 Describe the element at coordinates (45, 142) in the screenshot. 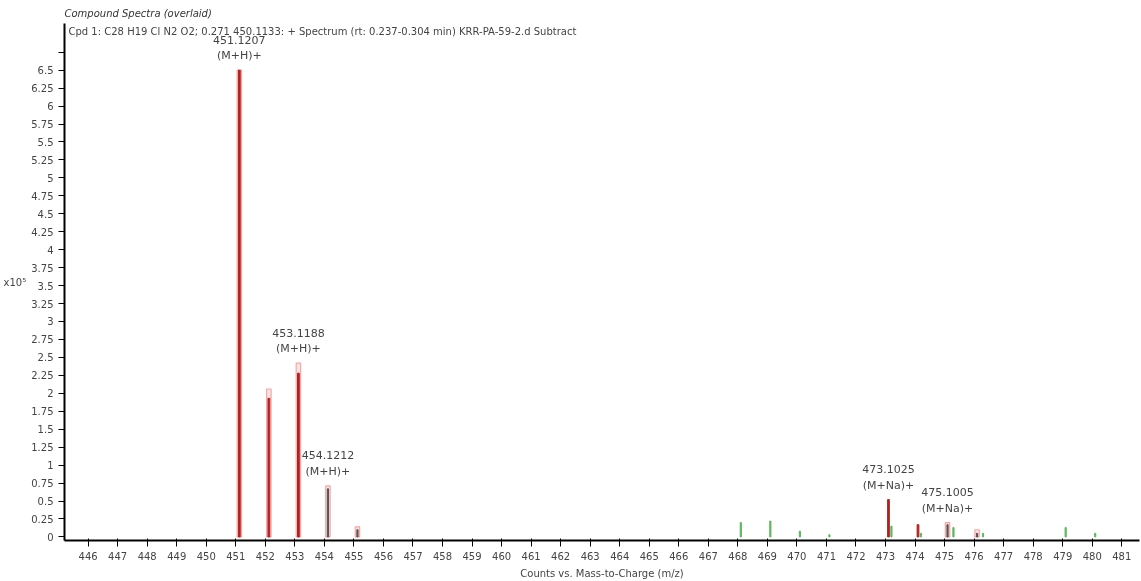

I see `y-tick-label: 5.5` at that location.